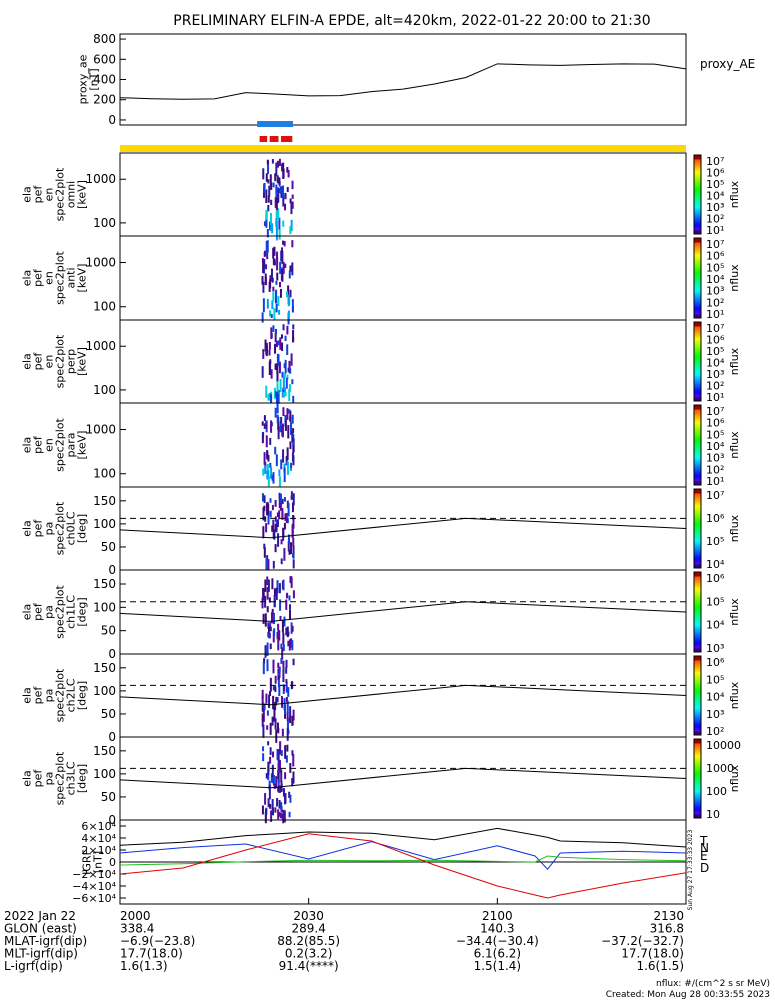  What do you see at coordinates (715, 161) in the screenshot?
I see `colorbar-tick-label: 10⁷` at bounding box center [715, 161].